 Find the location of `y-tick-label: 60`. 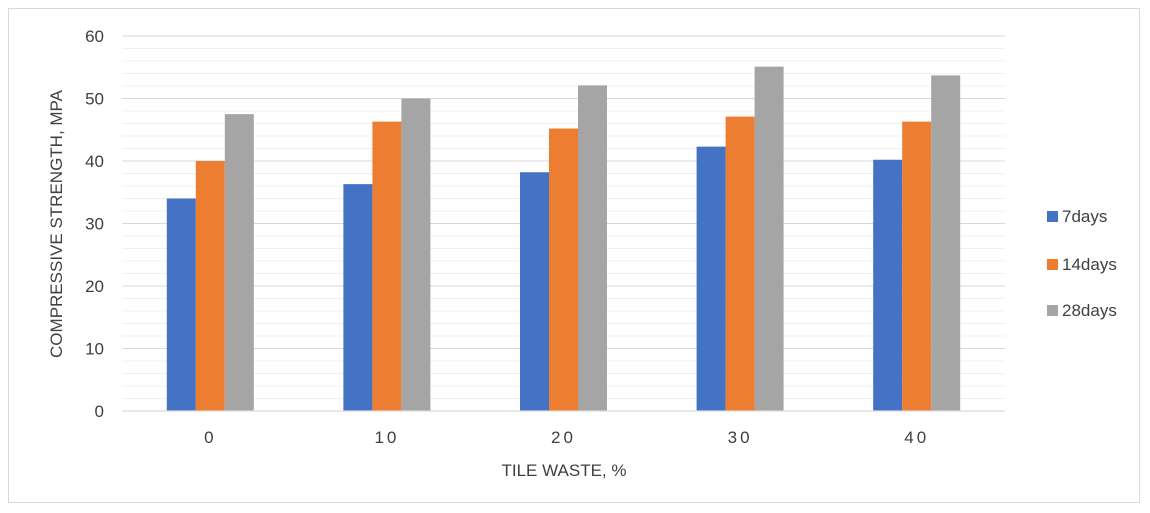

y-tick-label: 60 is located at coordinates (94, 36).